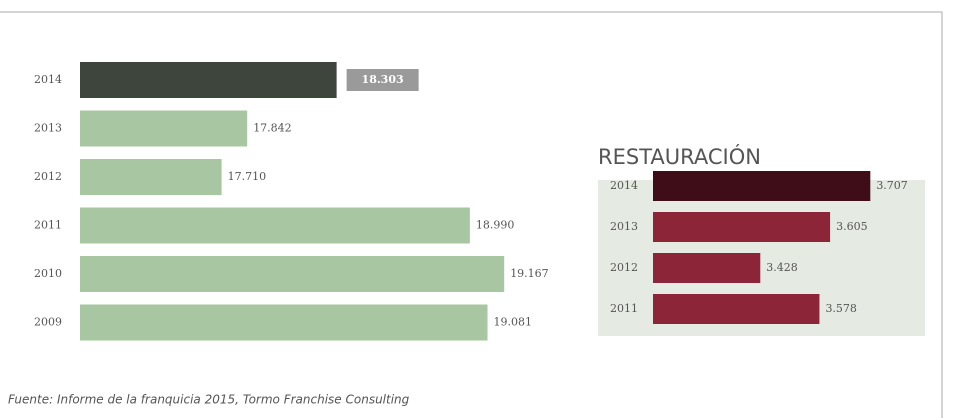  I want to click on value-label: 19.167, so click(529, 273).